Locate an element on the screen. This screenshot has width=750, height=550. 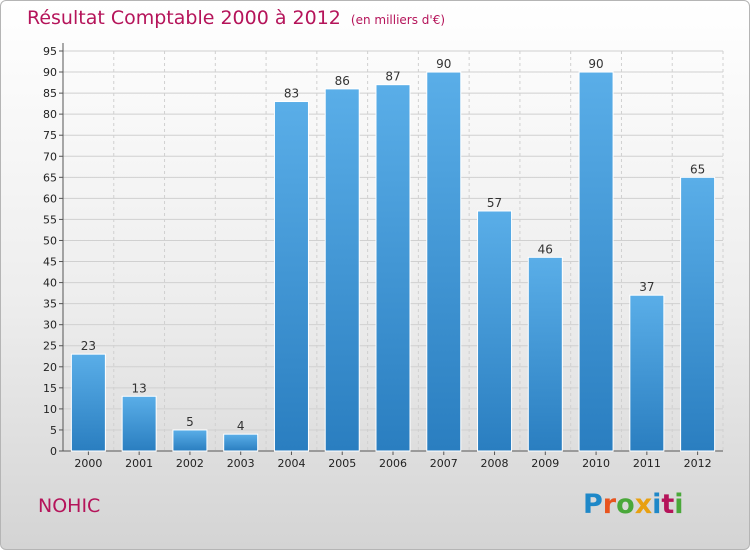
y-tick-label: 60 is located at coordinates (50, 198).